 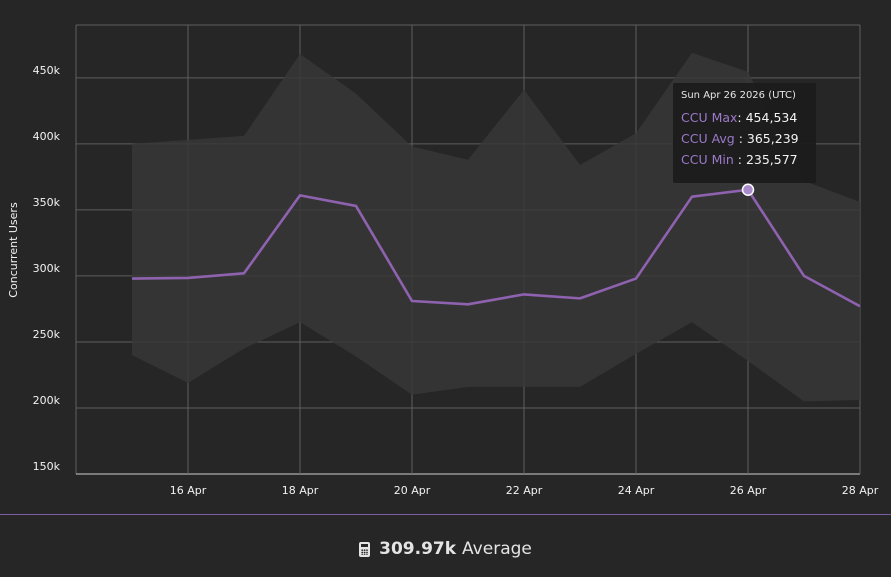 What do you see at coordinates (418, 549) in the screenshot?
I see `average-value: 309.97k` at bounding box center [418, 549].